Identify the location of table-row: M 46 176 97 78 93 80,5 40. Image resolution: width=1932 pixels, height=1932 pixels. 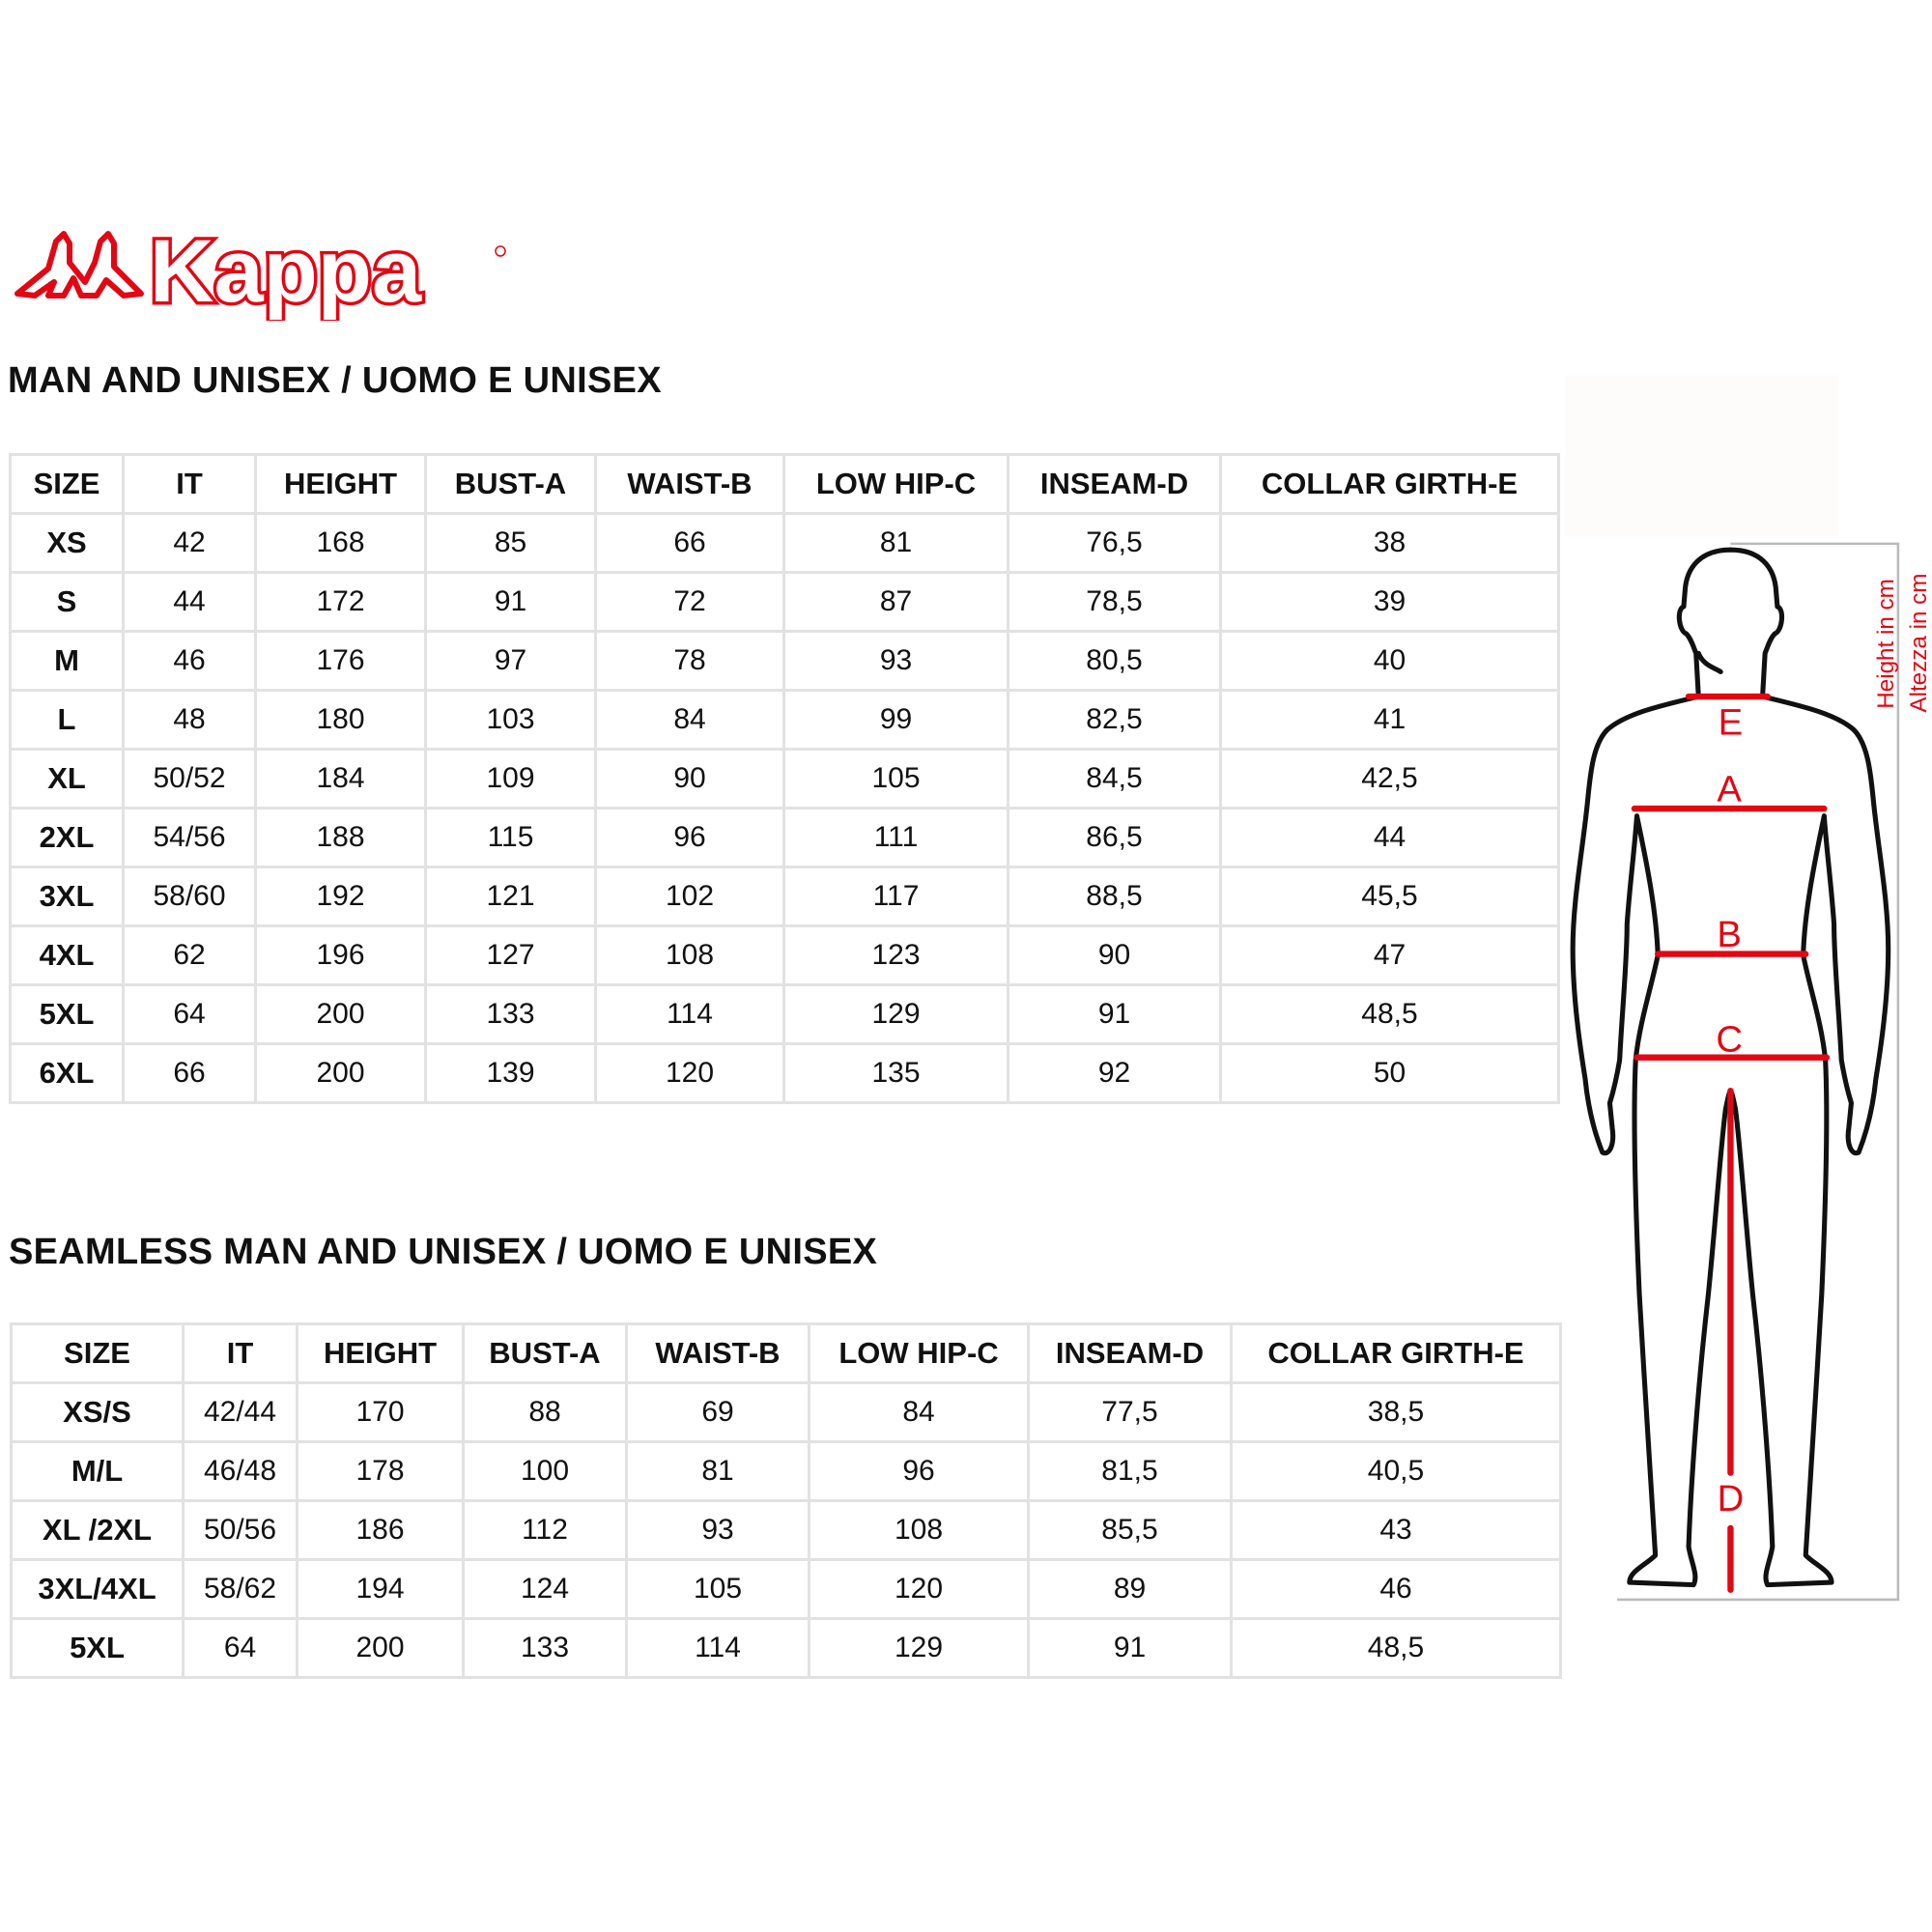
(784, 661).